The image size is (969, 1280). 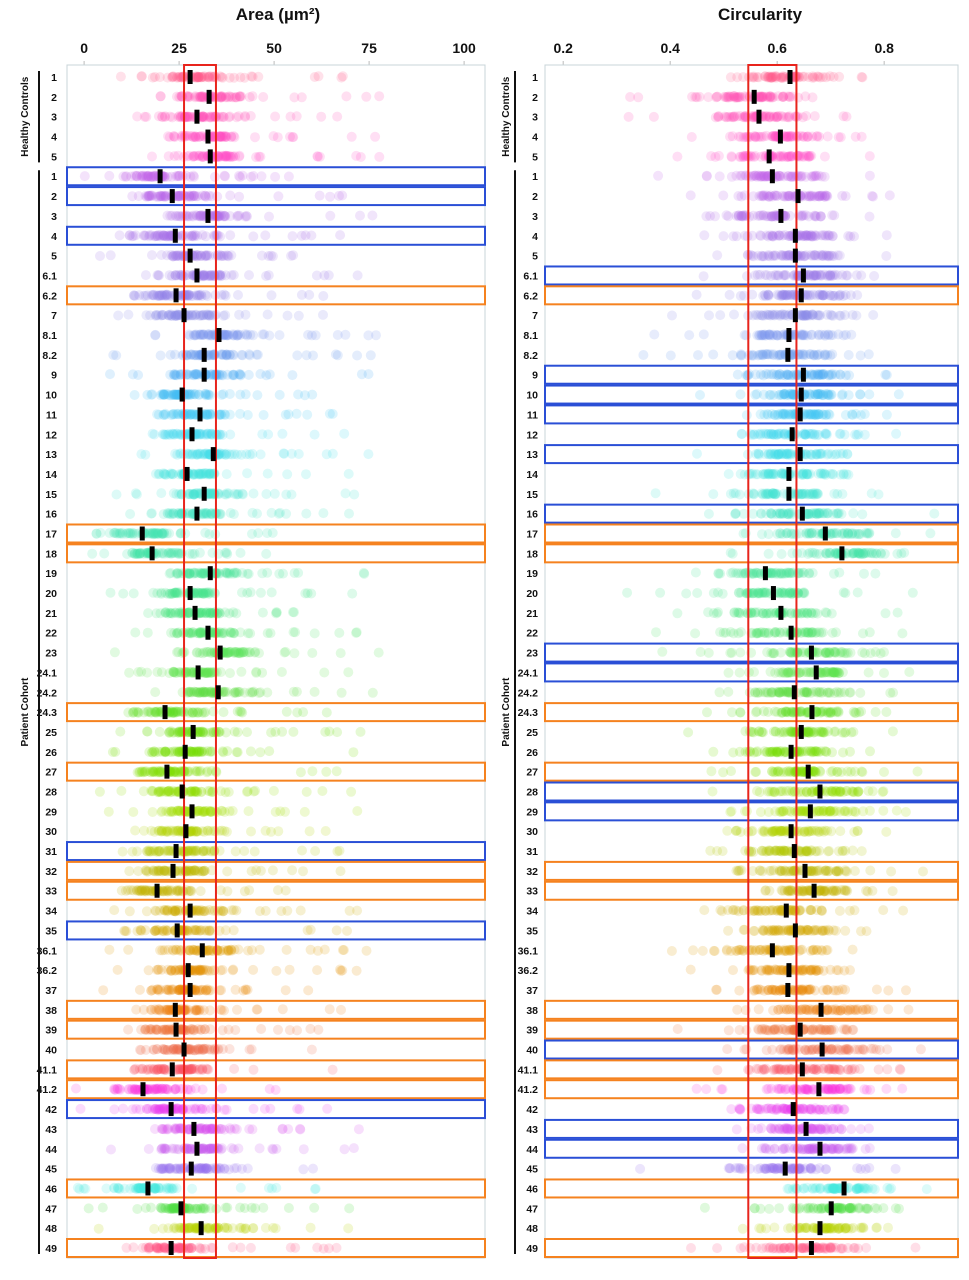 What do you see at coordinates (179, 48) in the screenshot?
I see `x-tick-label: 25` at bounding box center [179, 48].